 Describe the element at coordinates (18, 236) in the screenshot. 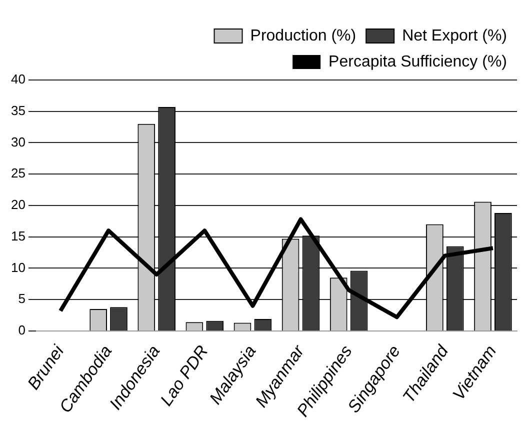

I see `y-tick-label: 15` at that location.